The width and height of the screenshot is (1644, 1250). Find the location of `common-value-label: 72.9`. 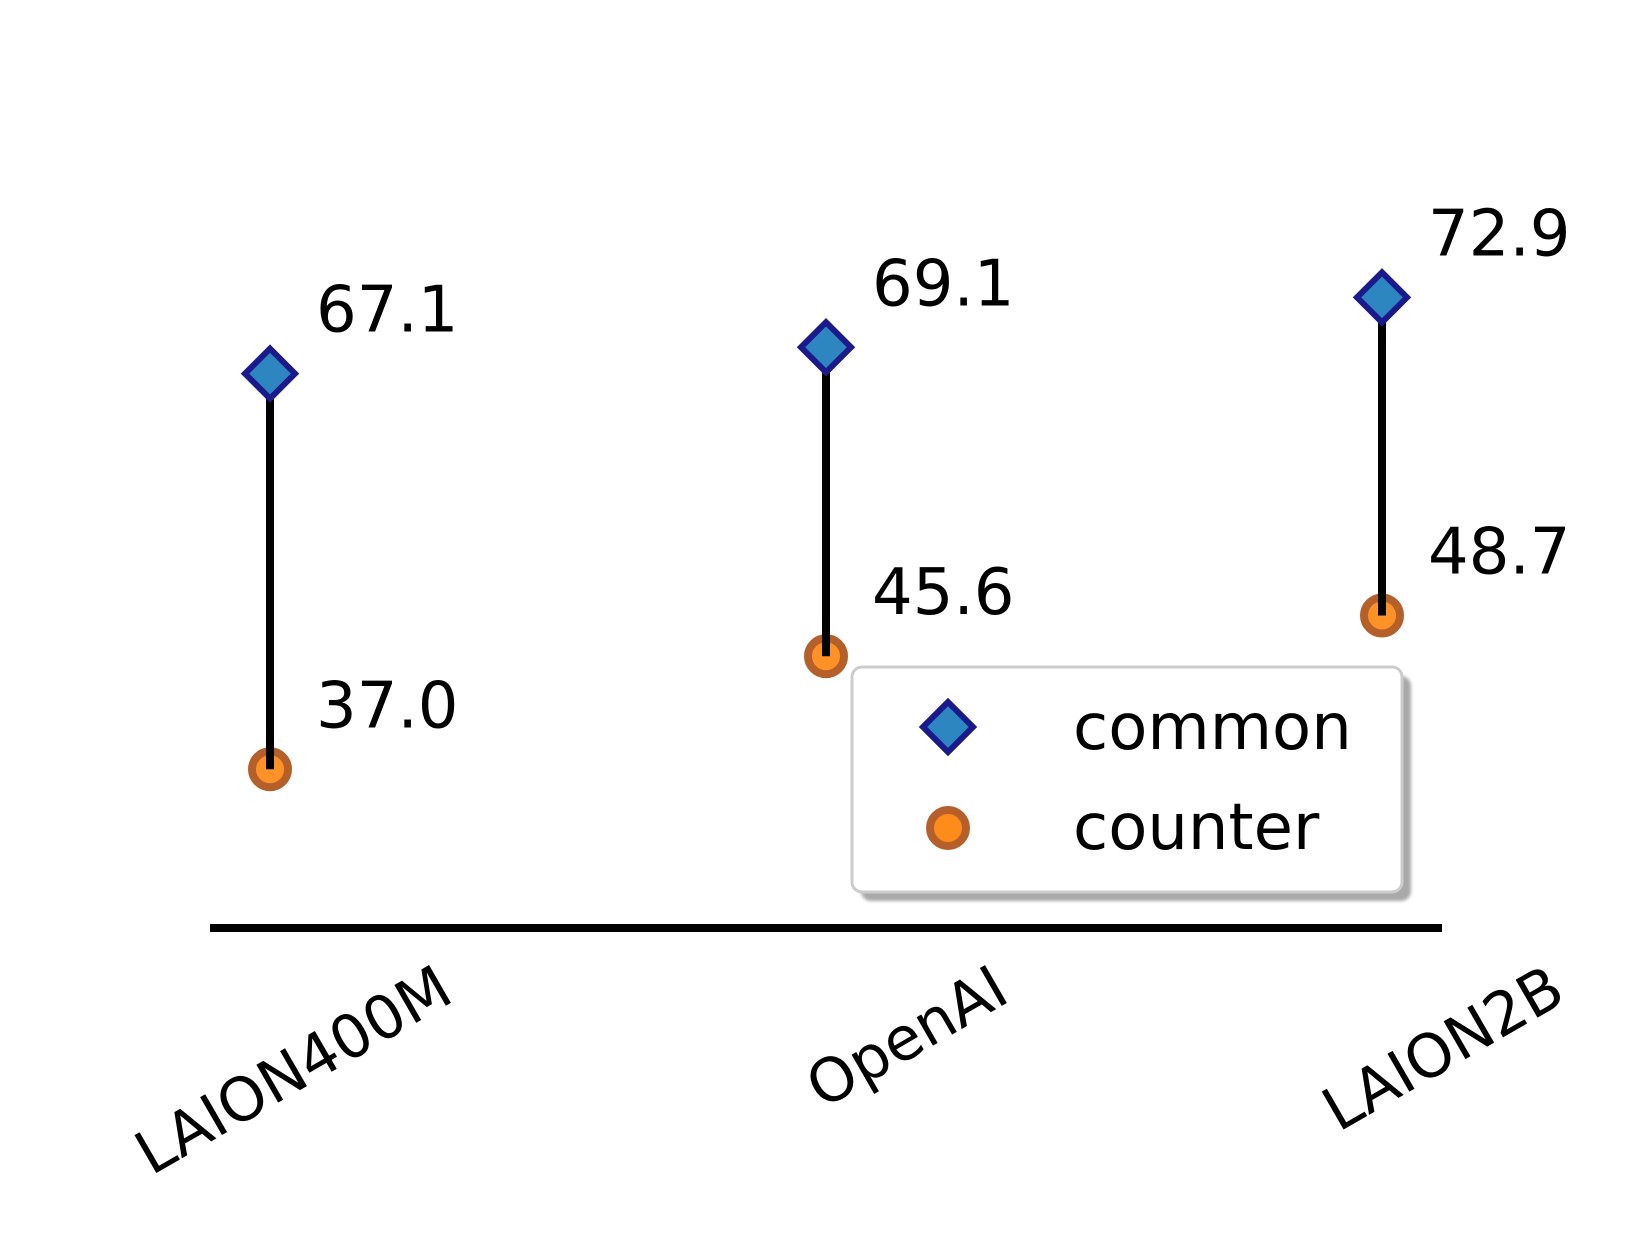

common-value-label: 72.9 is located at coordinates (1499, 234).